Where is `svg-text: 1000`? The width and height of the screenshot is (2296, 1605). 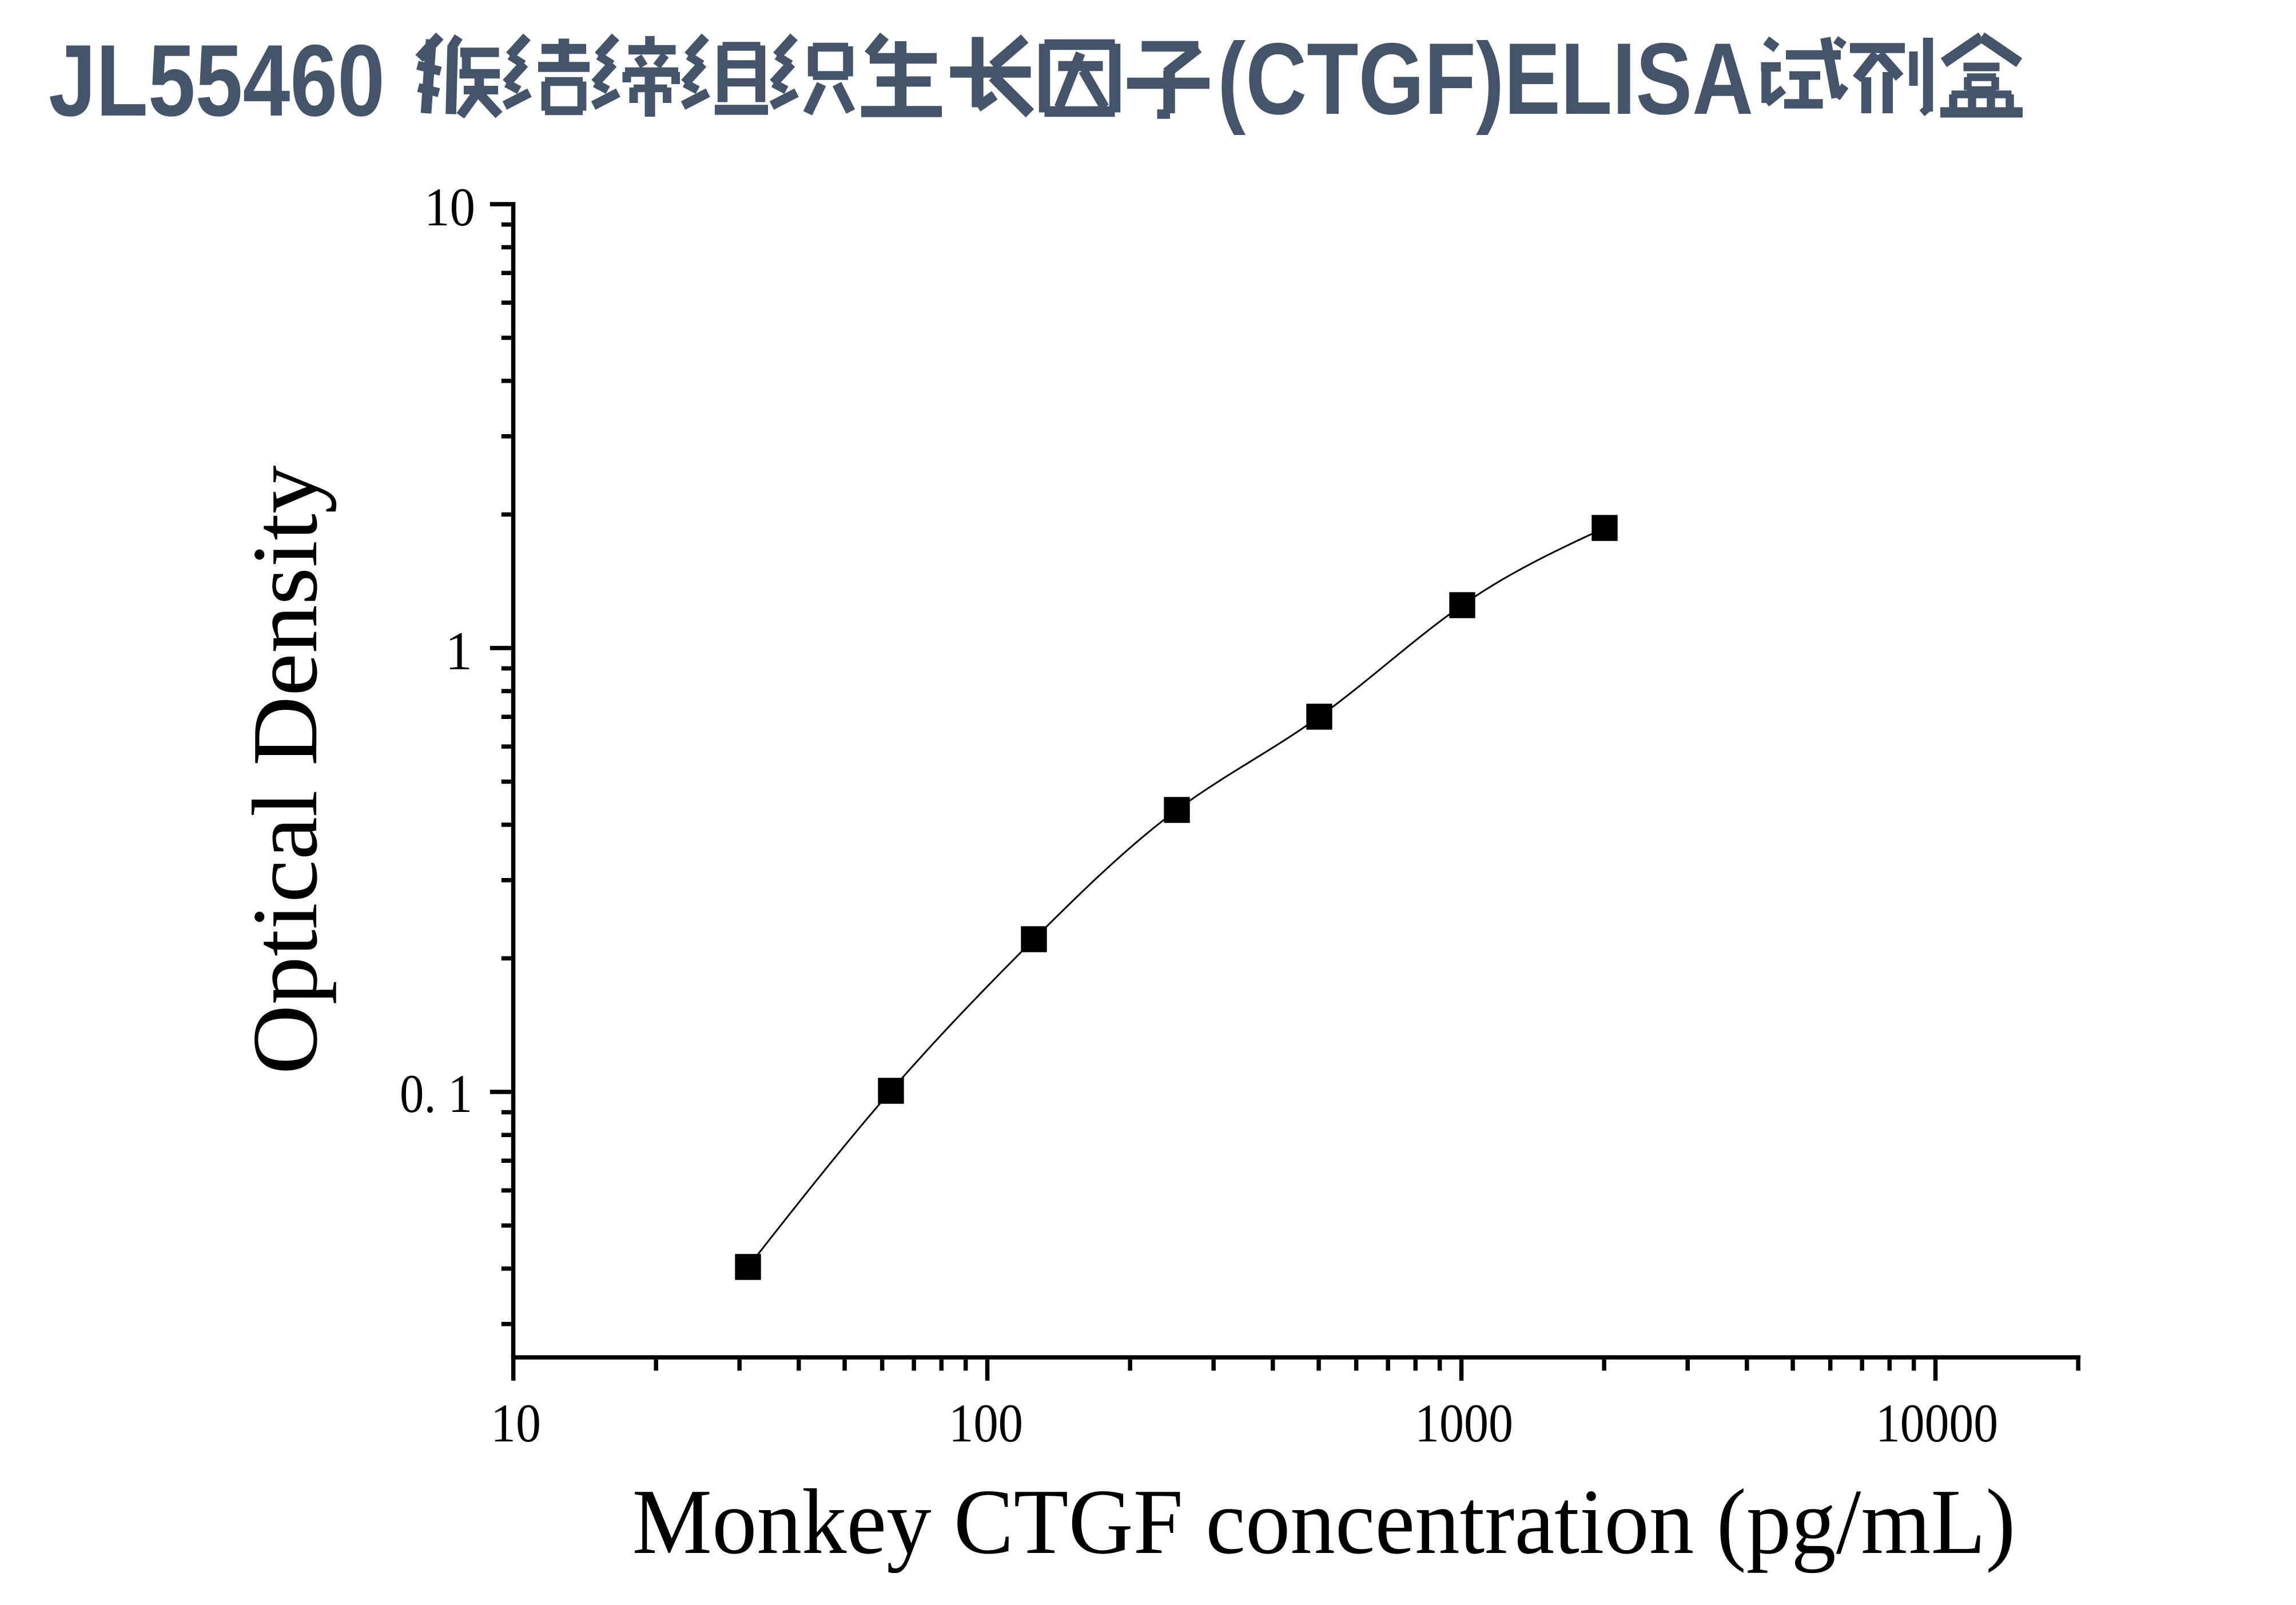 svg-text: 1000 is located at coordinates (1464, 1423).